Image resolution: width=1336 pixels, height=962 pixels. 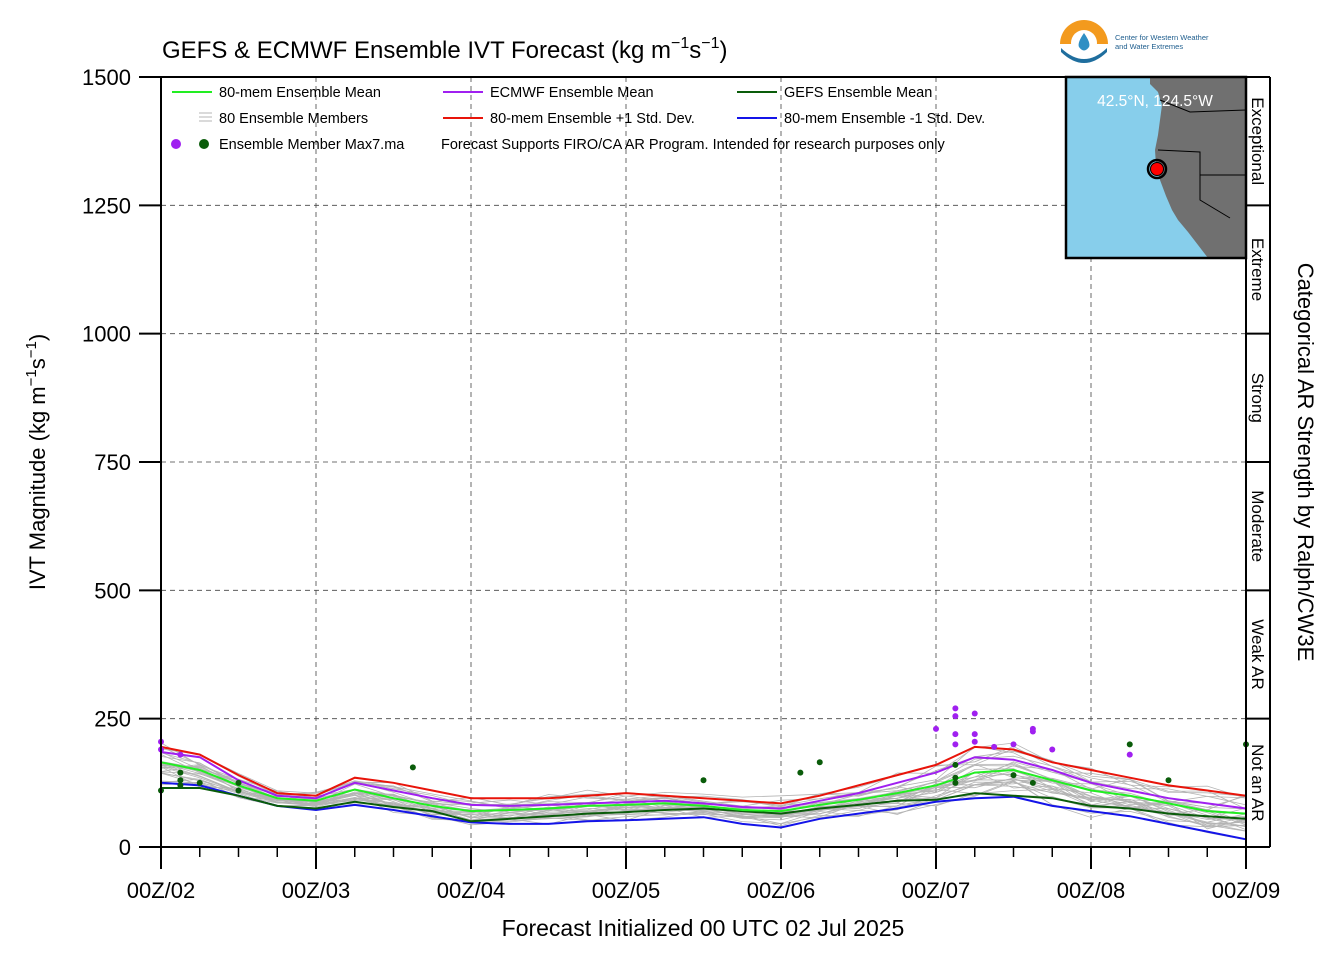 I want to click on location-marker, so click(x=1157, y=169).